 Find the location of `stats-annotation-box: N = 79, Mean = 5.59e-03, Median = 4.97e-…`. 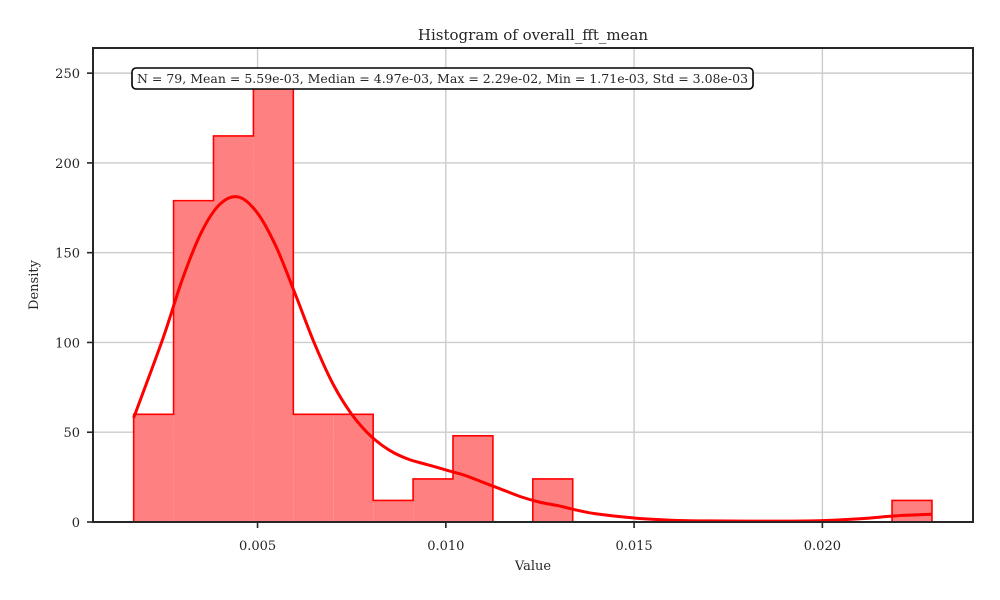

stats-annotation-box: N = 79, Mean = 5.59e-03, Median = 4.97e-… is located at coordinates (442, 78).